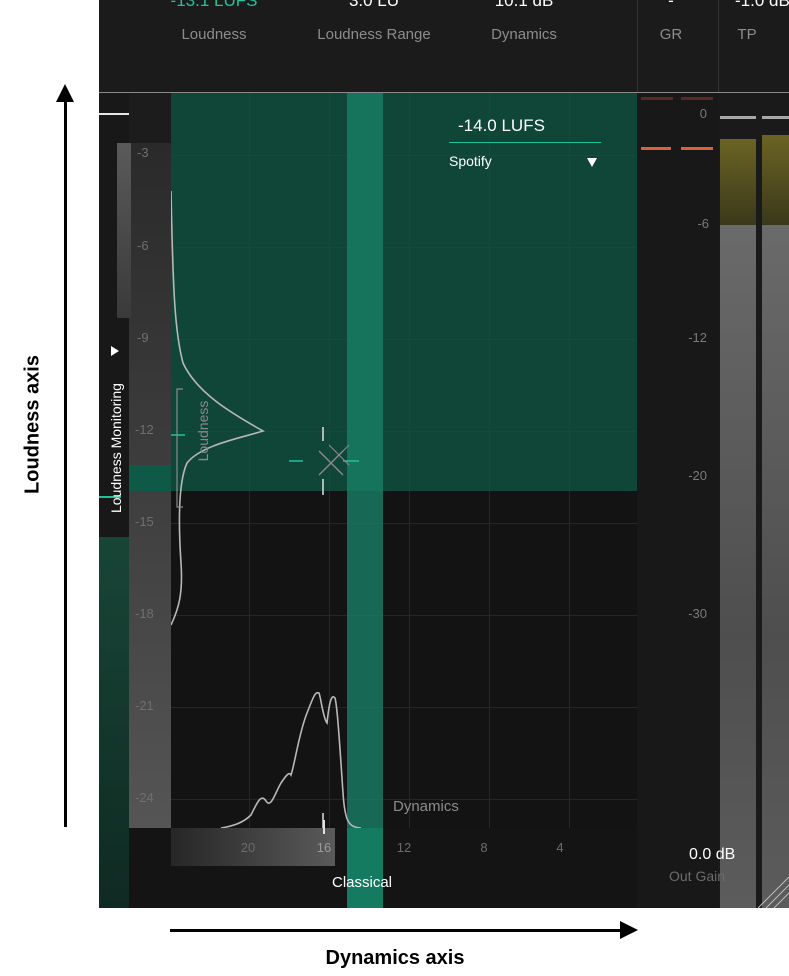 The image size is (789, 976). What do you see at coordinates (124, 230) in the screenshot?
I see `loudness-range-bar-top` at bounding box center [124, 230].